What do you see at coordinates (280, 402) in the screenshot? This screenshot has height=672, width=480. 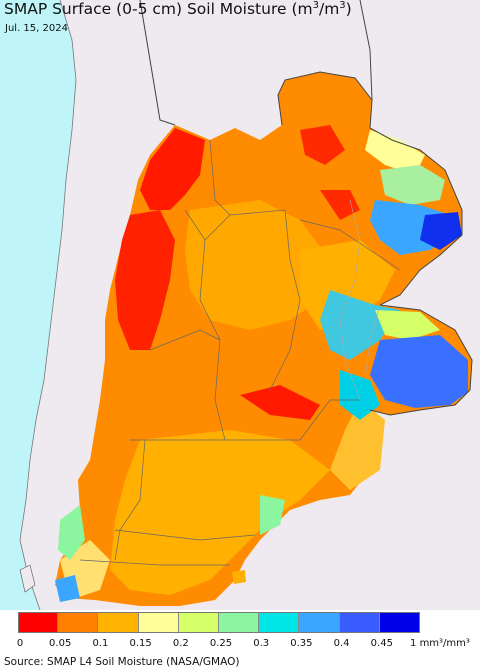 I see `zone-red-center` at bounding box center [280, 402].